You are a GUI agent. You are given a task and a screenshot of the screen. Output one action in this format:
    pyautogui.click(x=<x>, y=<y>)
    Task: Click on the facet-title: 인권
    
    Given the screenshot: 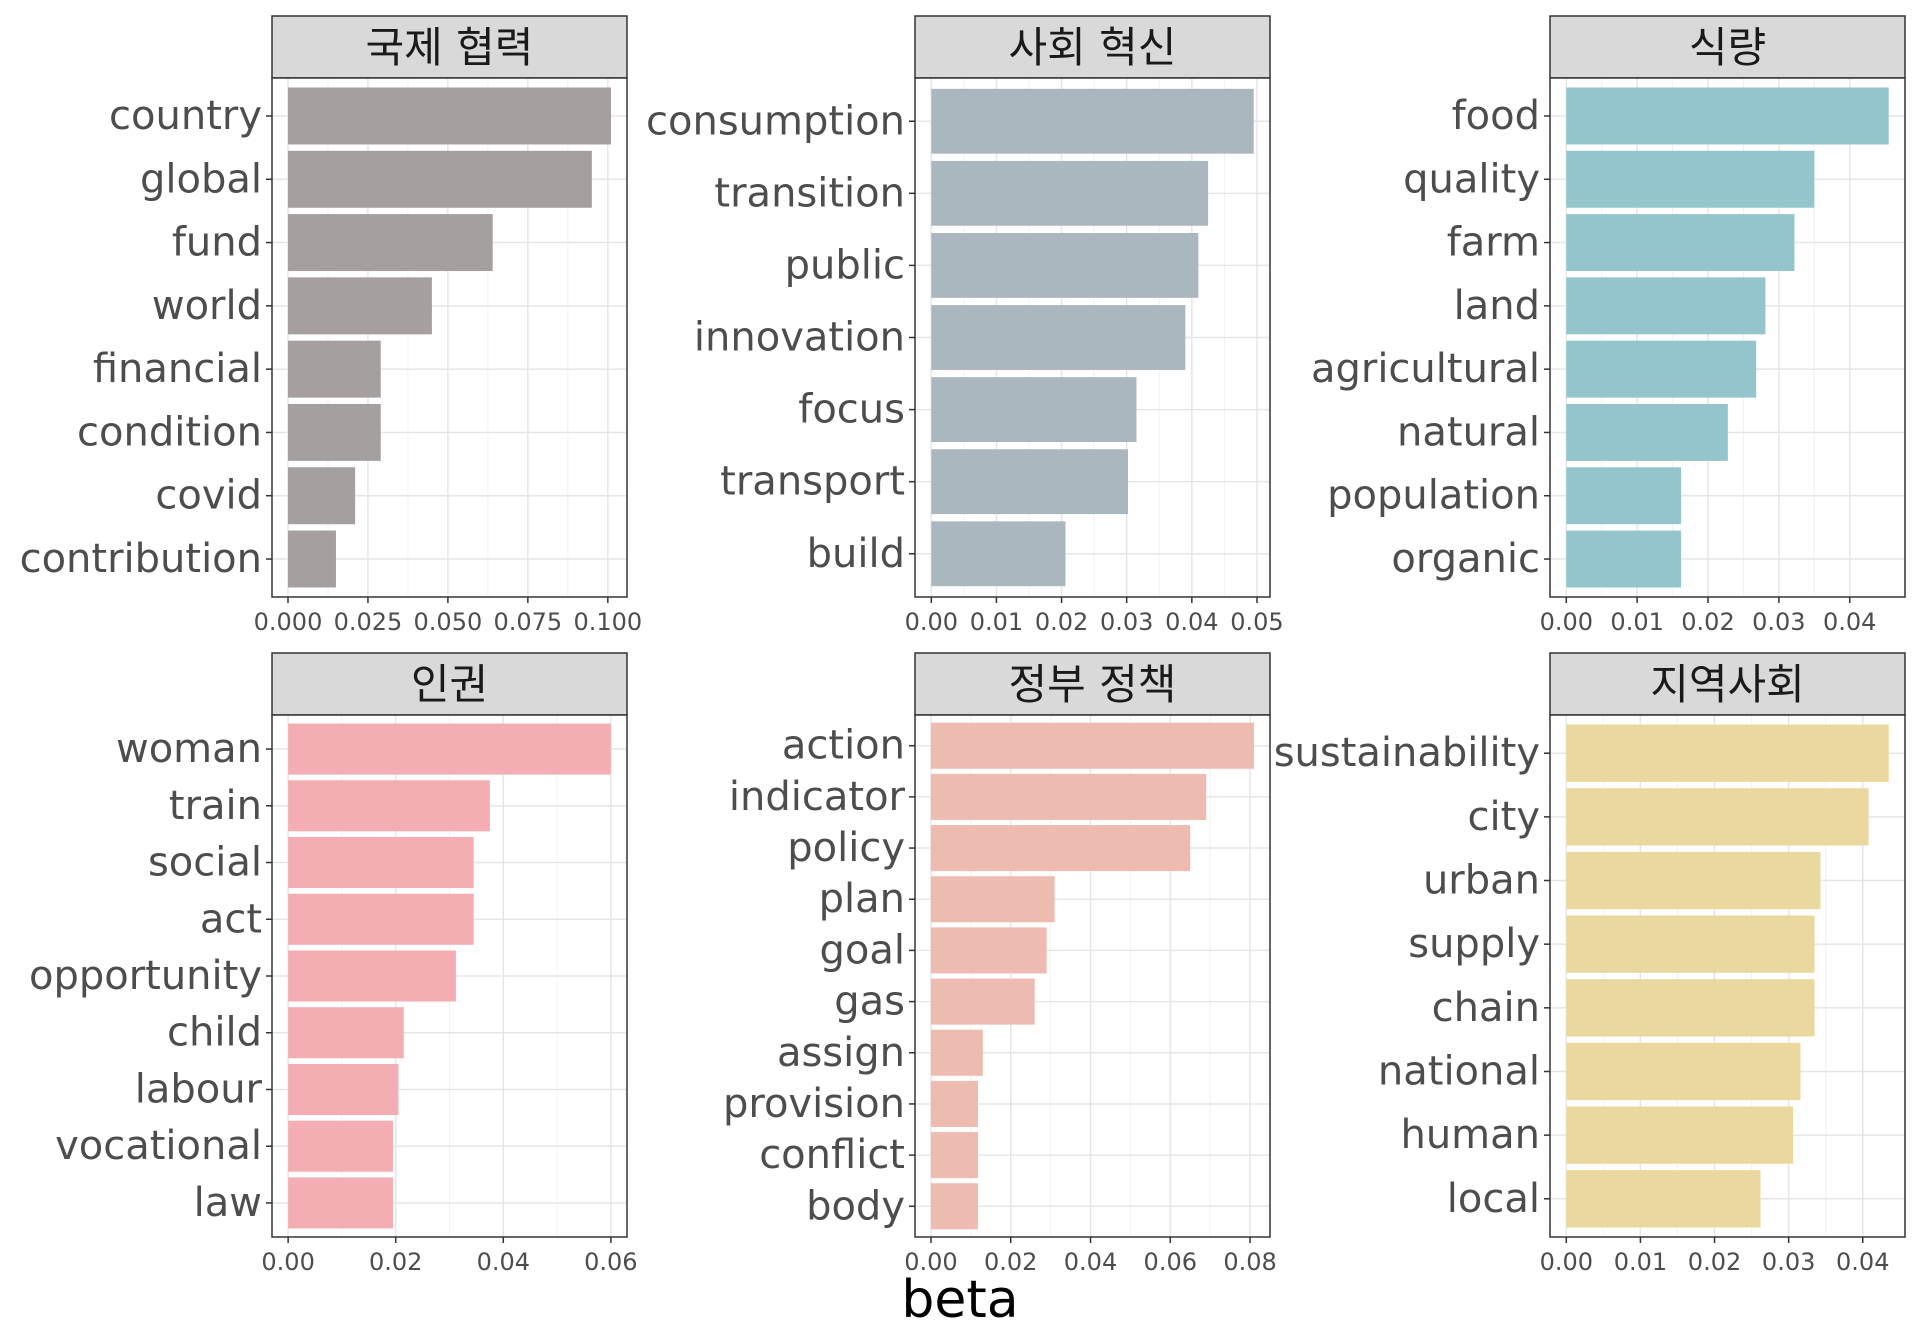 What is the action you would take?
    pyautogui.click(x=449, y=684)
    